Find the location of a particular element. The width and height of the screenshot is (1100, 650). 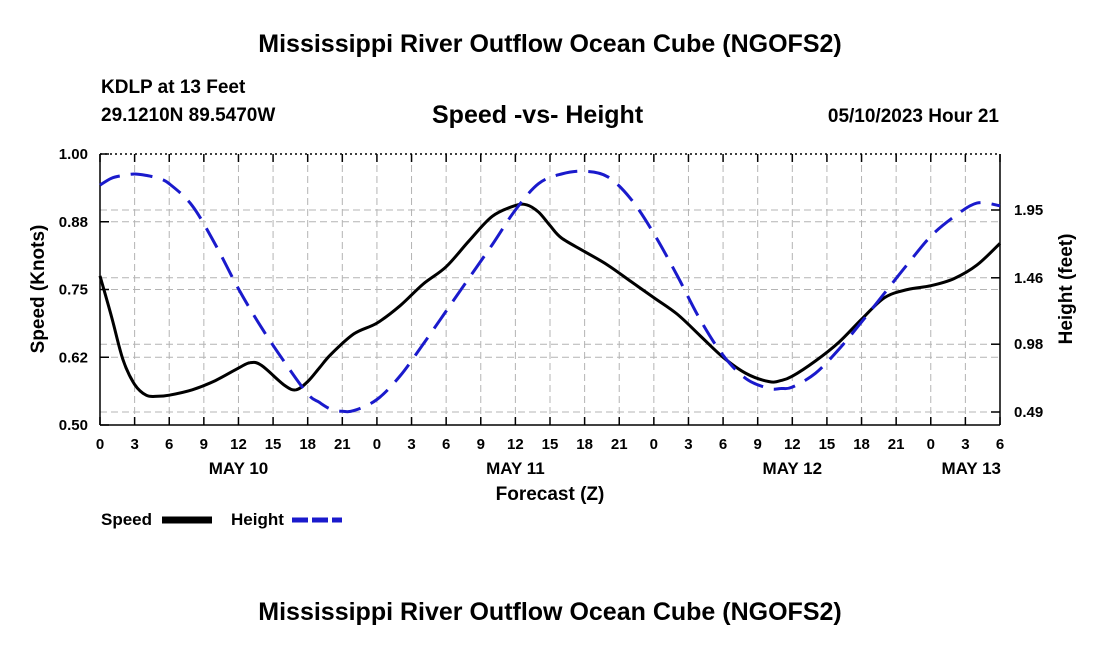

day-label: MAY 10 is located at coordinates (239, 468).